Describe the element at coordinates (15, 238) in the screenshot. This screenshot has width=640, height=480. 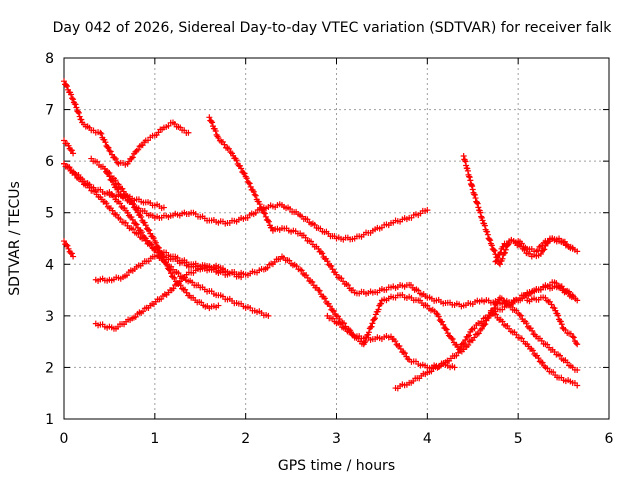
I see `y-axis-label: SDTVAR / TECUs` at that location.